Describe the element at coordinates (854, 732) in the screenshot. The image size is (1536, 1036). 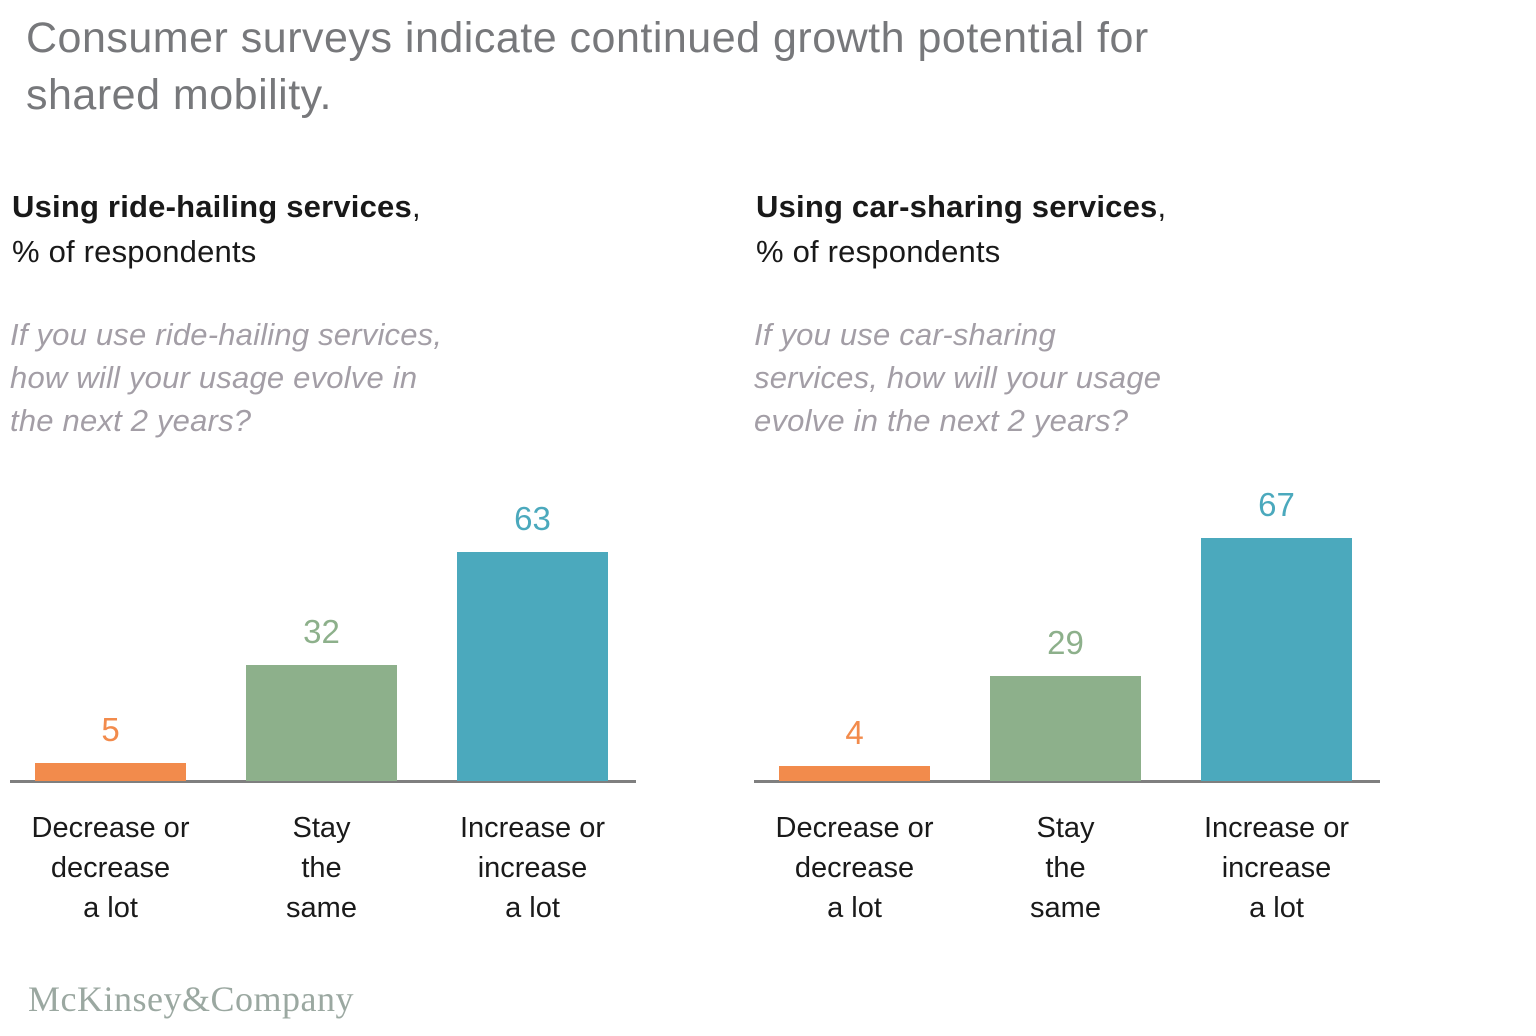
I see `bar-value-label: 4` at that location.